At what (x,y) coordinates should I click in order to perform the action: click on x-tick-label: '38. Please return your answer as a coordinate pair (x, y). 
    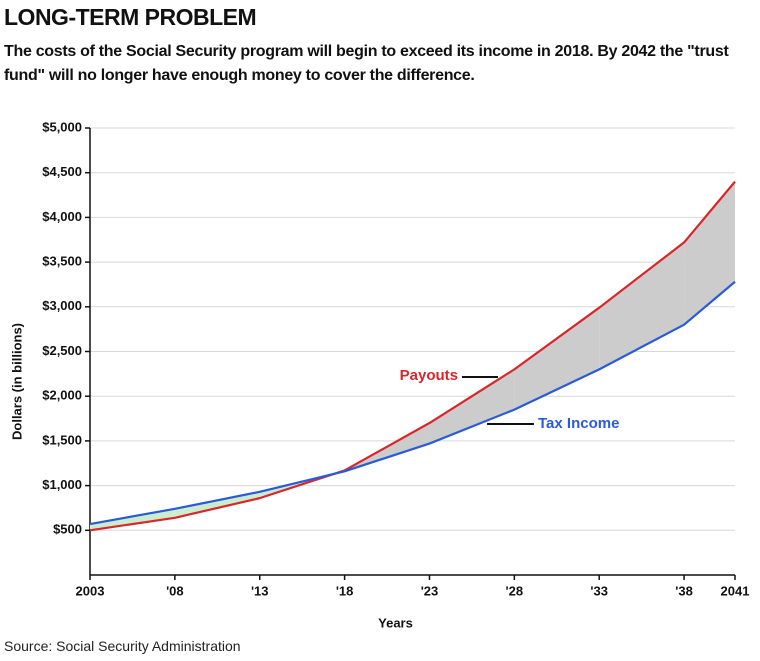
    Looking at the image, I should click on (684, 590).